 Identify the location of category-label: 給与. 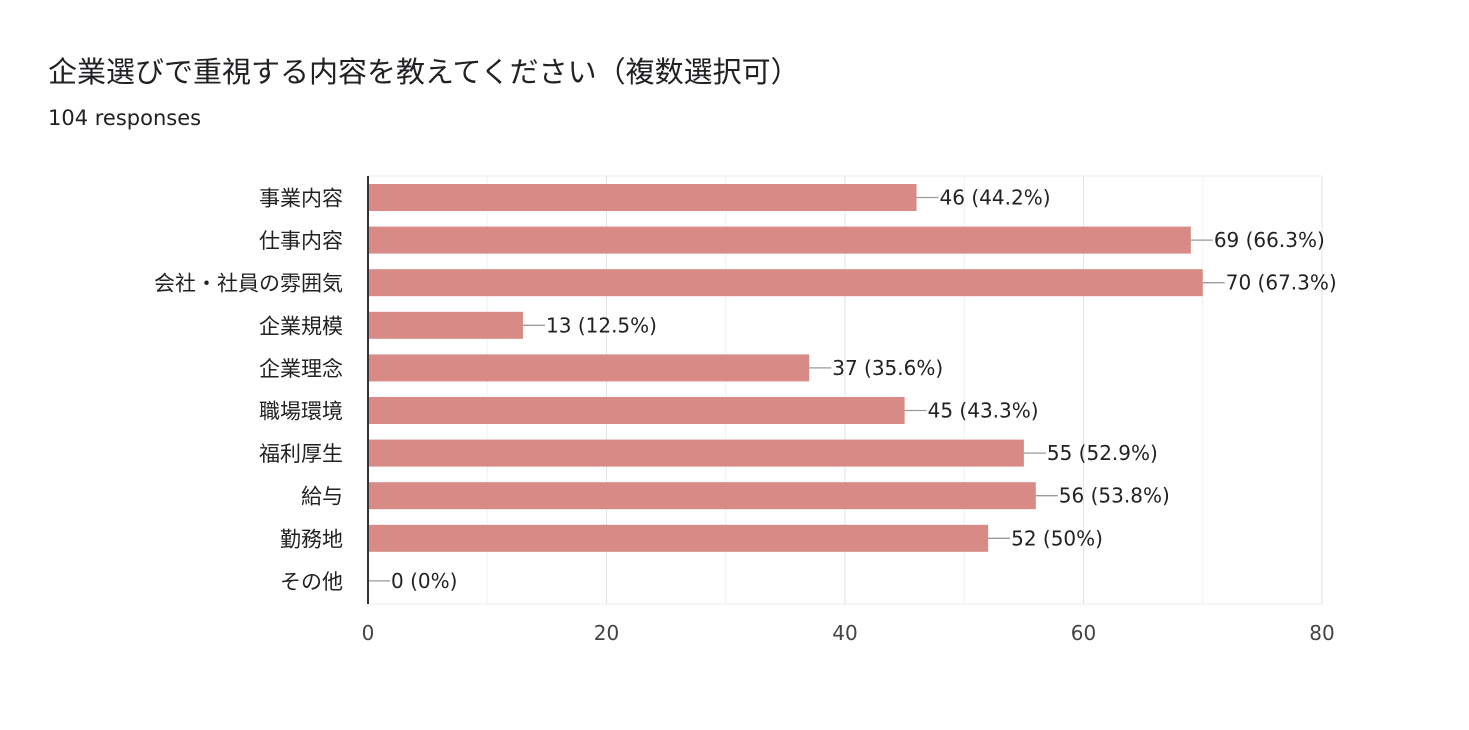
(322, 497).